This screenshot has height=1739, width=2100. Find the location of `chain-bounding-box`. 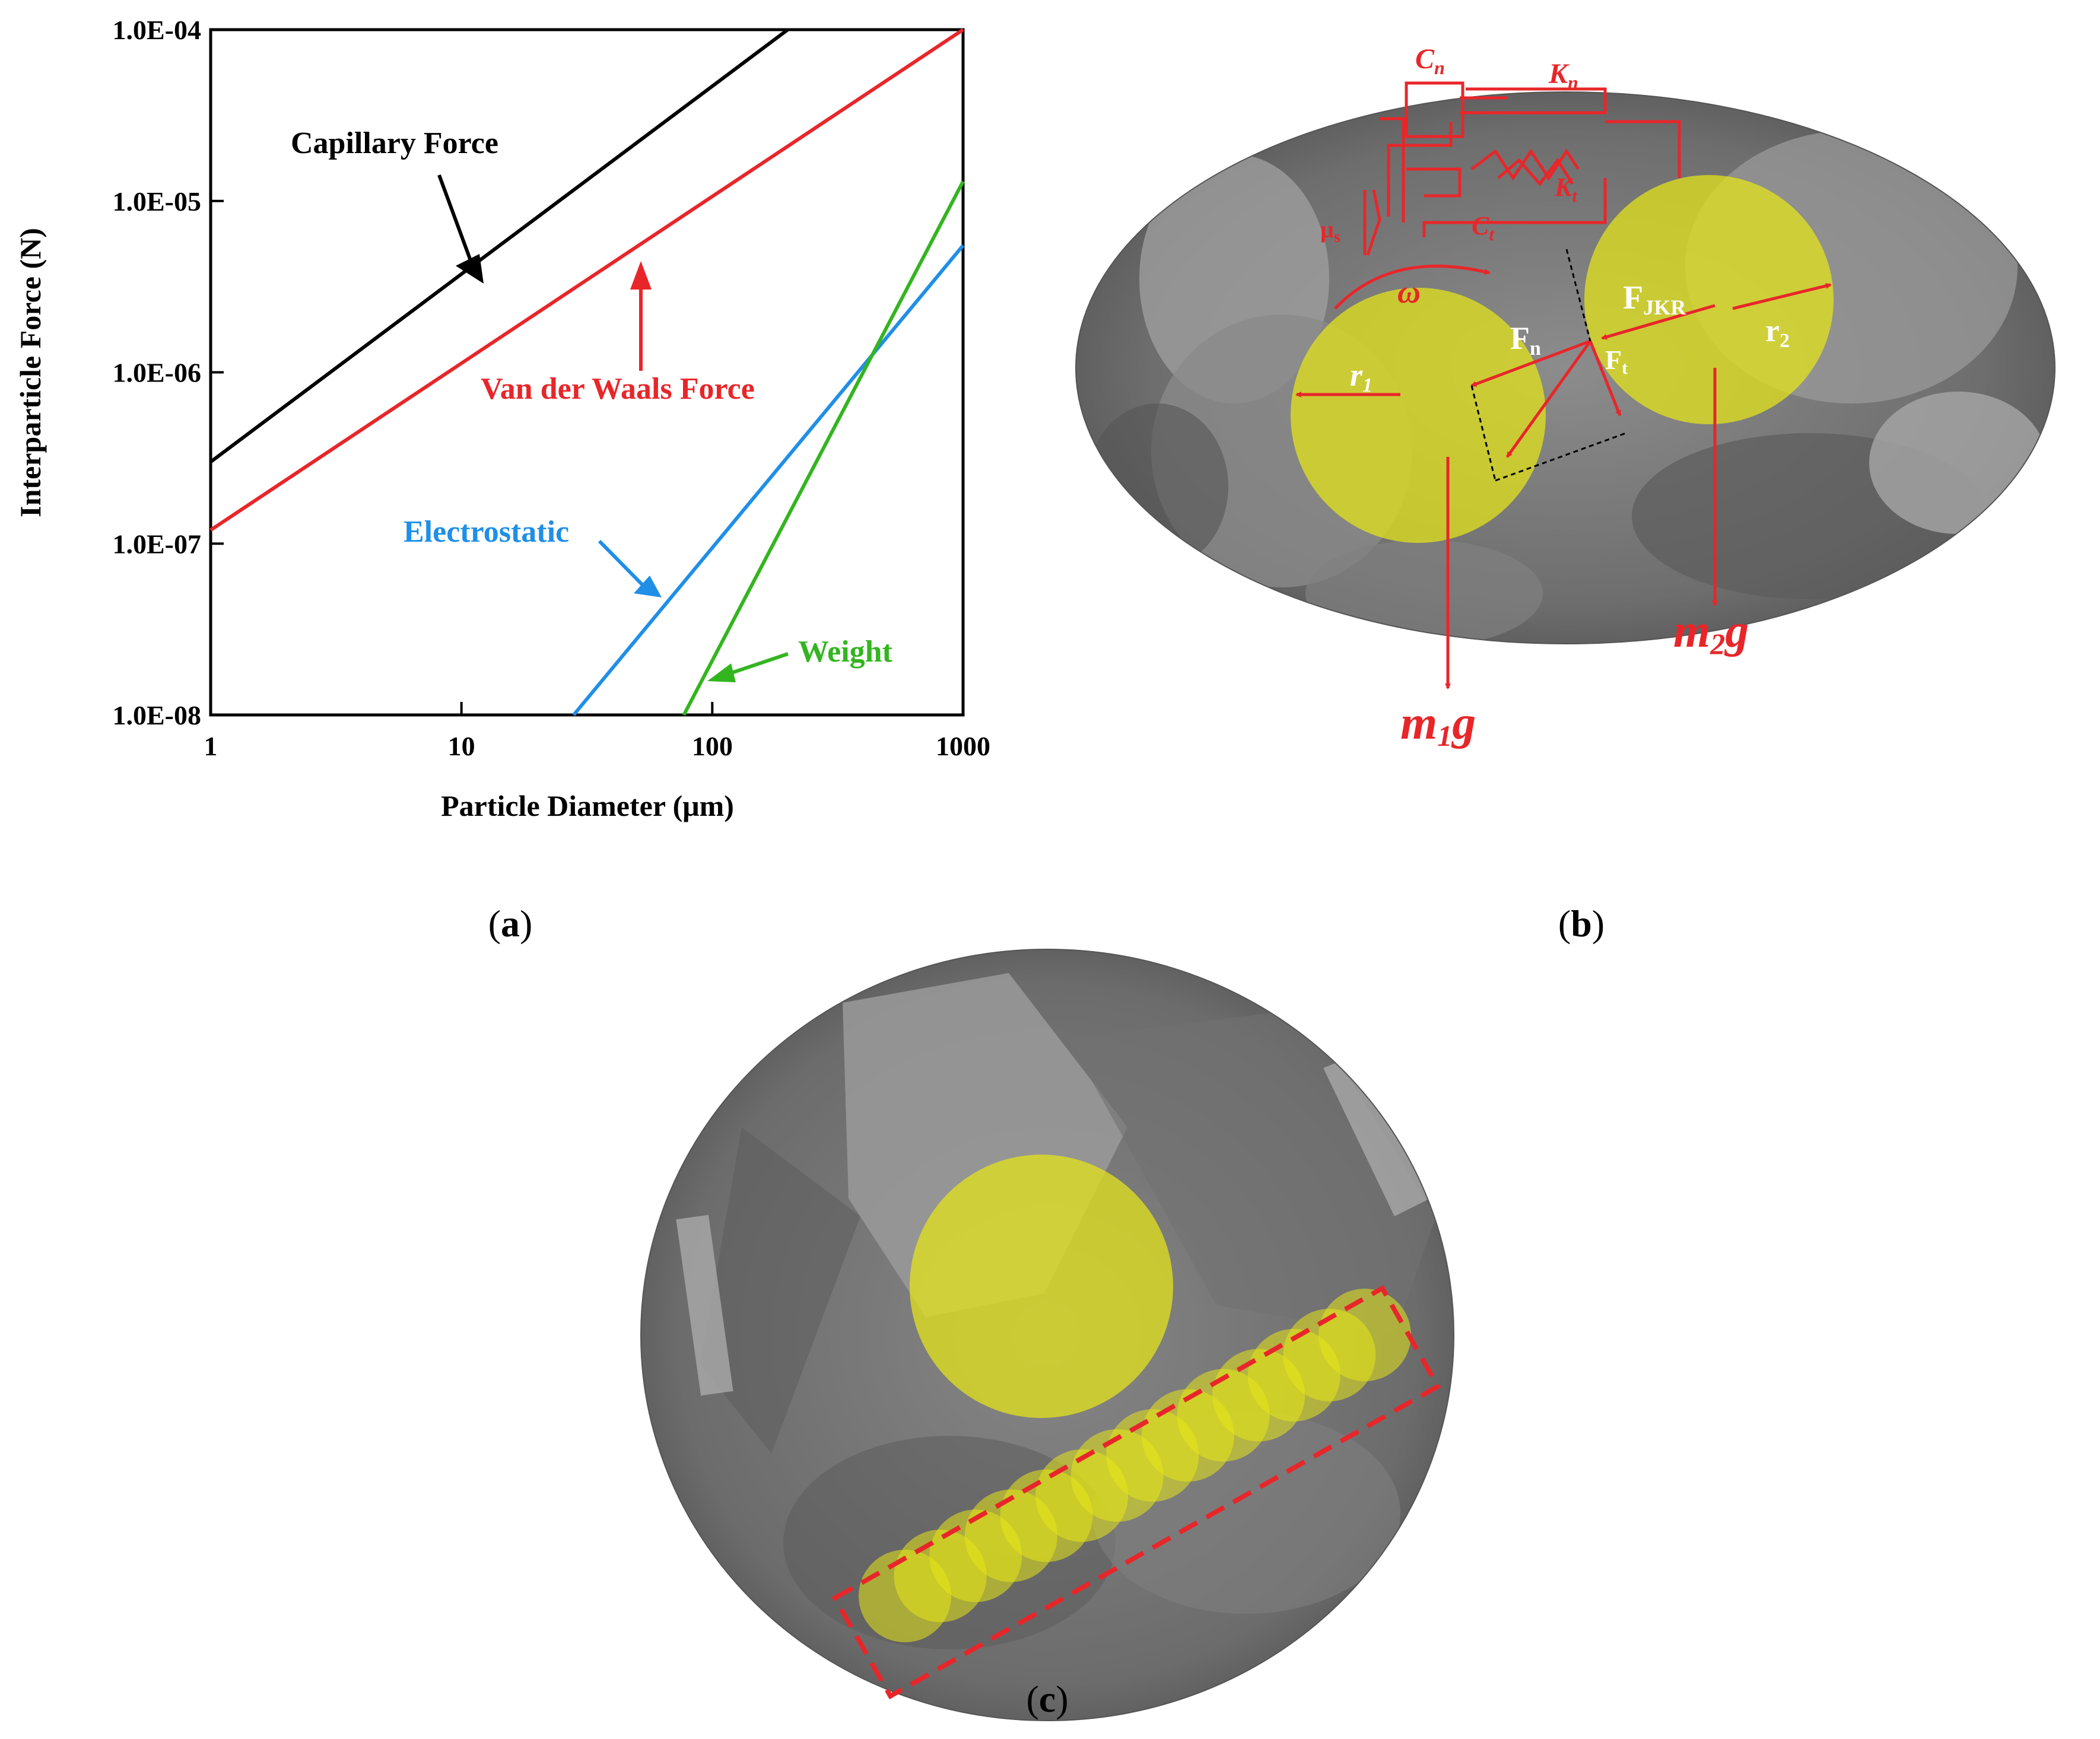

chain-bounding-box is located at coordinates (1136, 1492).